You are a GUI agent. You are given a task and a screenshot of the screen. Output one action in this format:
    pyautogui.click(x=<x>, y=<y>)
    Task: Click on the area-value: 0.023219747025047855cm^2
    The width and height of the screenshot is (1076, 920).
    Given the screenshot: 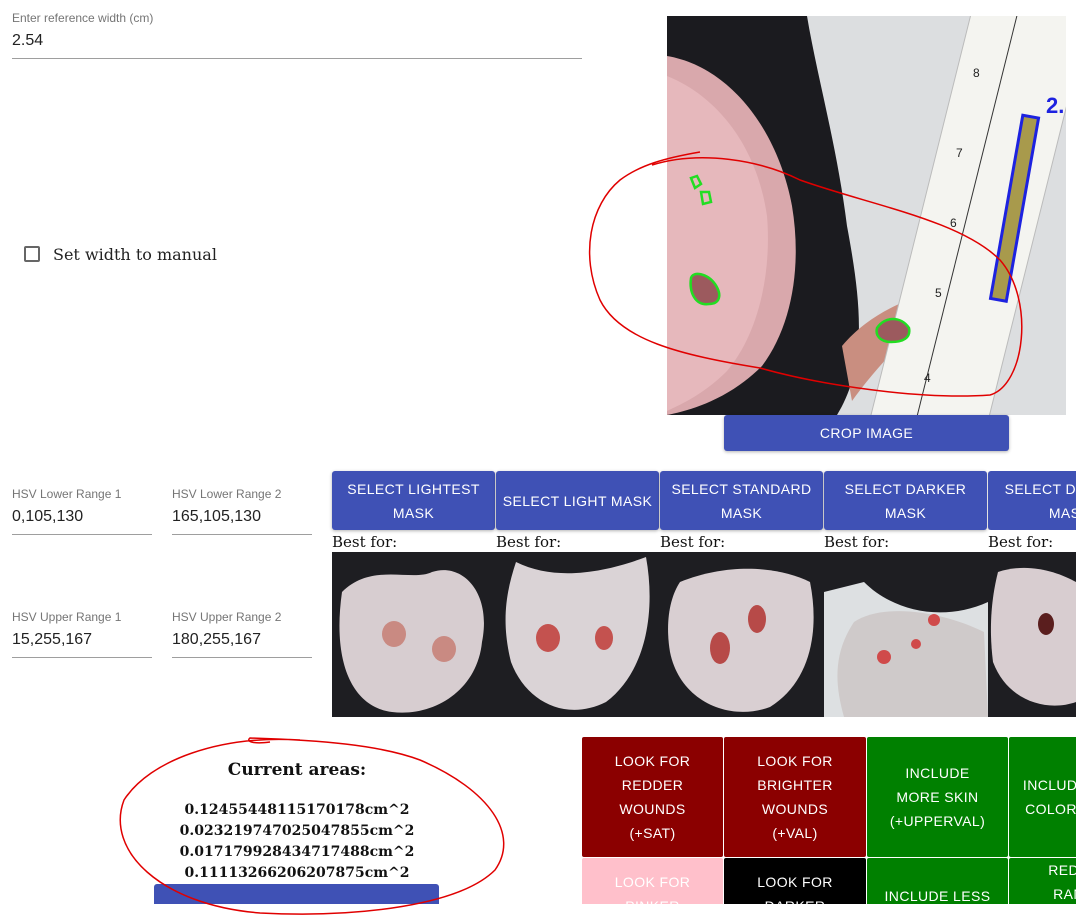 What is the action you would take?
    pyautogui.click(x=297, y=831)
    